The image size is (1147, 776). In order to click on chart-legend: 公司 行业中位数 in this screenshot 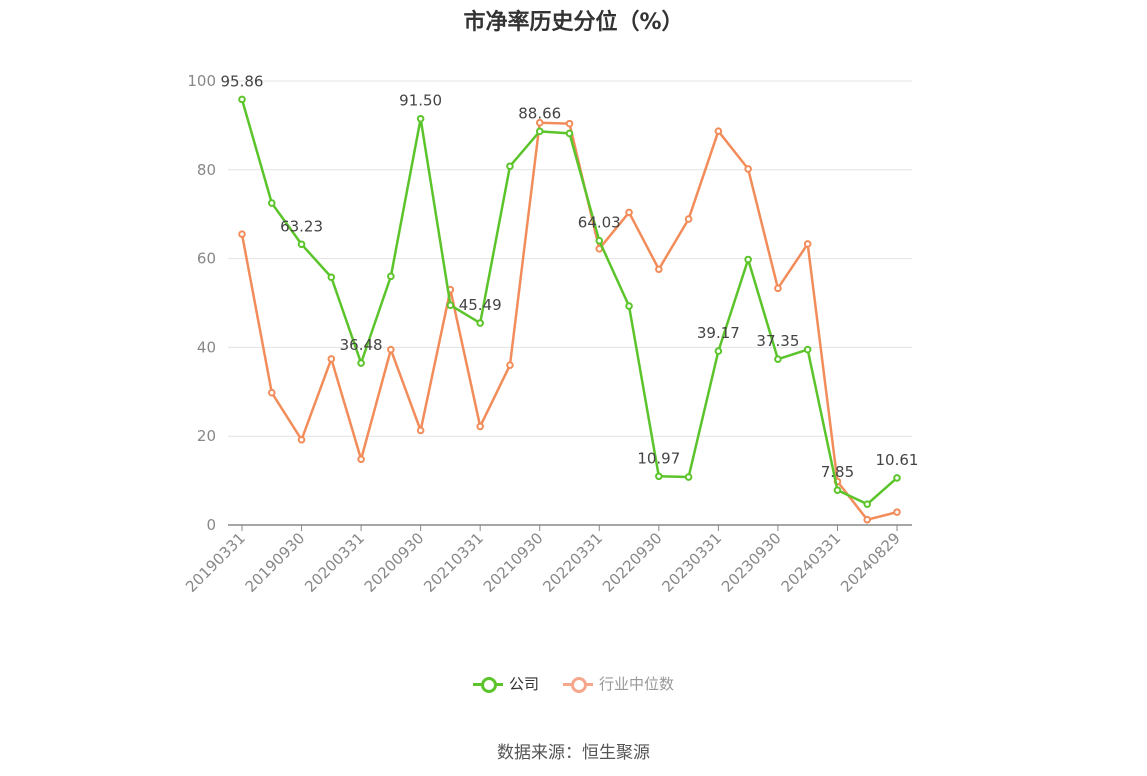, I will do `click(573, 683)`.